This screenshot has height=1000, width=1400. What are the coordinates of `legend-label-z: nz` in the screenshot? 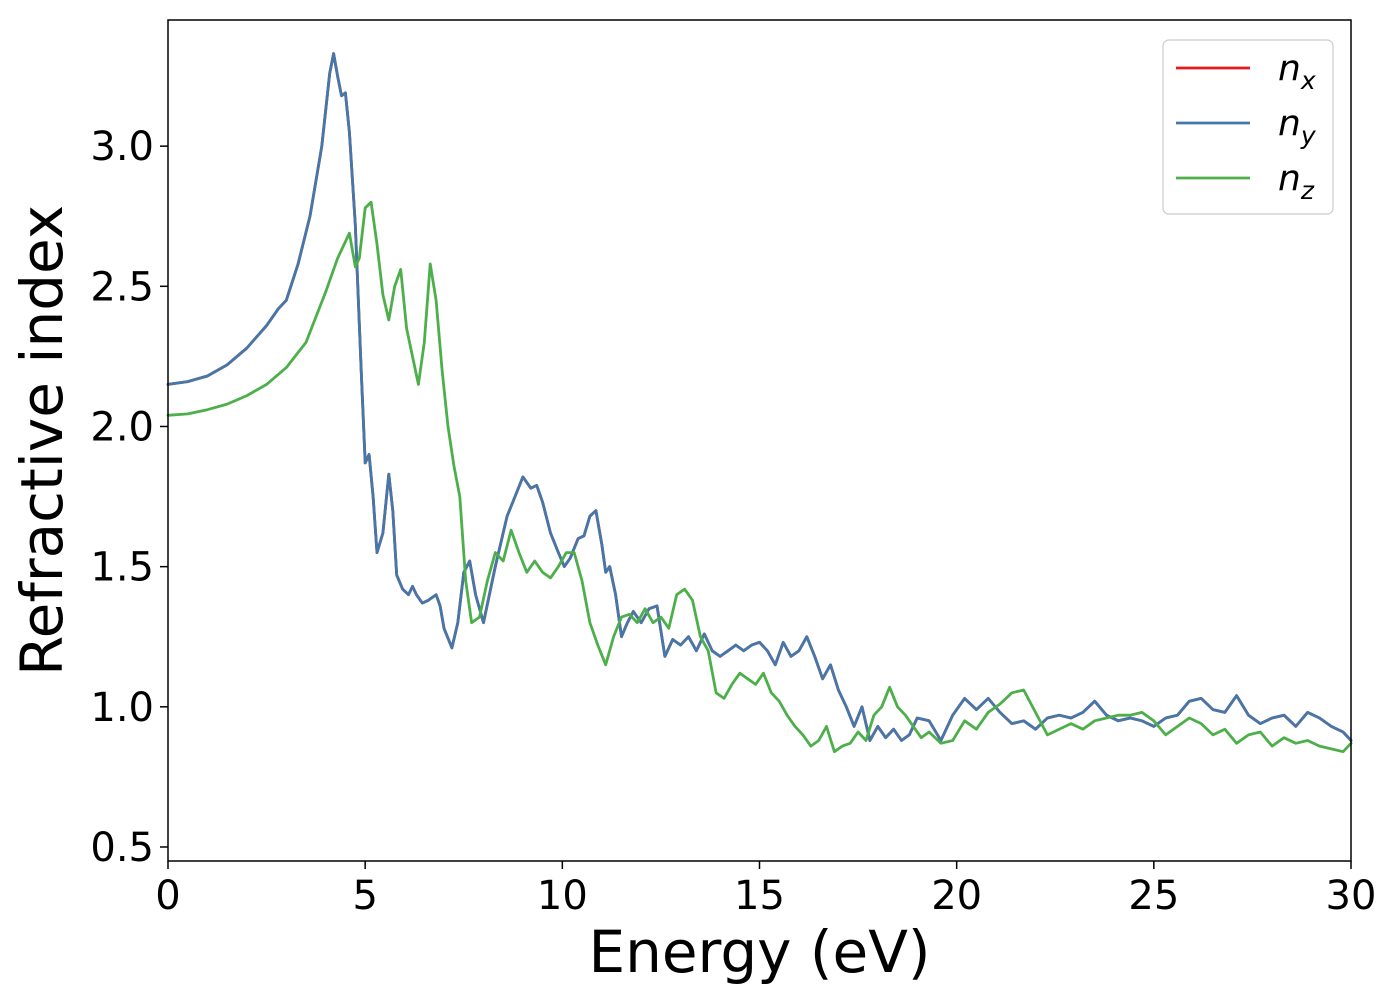 It's located at (1296, 181).